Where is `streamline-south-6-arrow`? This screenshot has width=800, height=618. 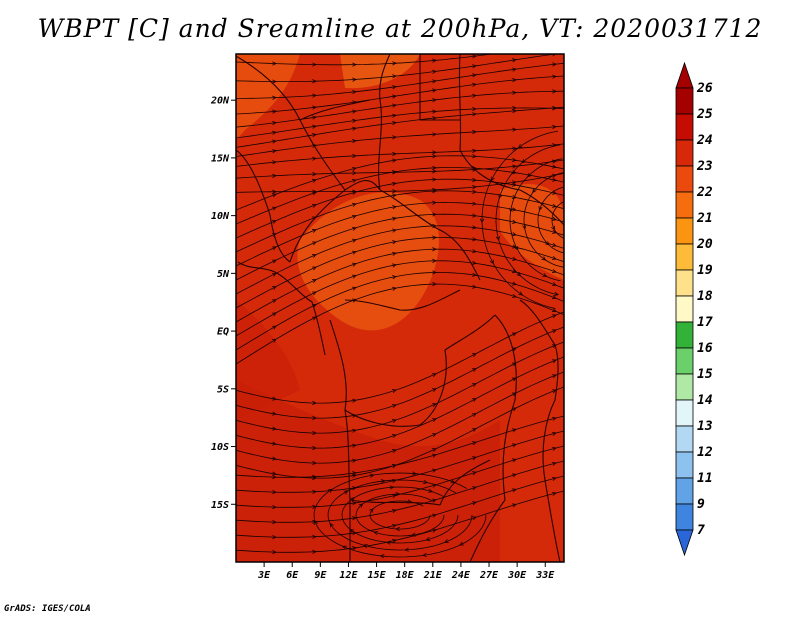
streamline-south-6-arrow is located at coordinates (474, 430).